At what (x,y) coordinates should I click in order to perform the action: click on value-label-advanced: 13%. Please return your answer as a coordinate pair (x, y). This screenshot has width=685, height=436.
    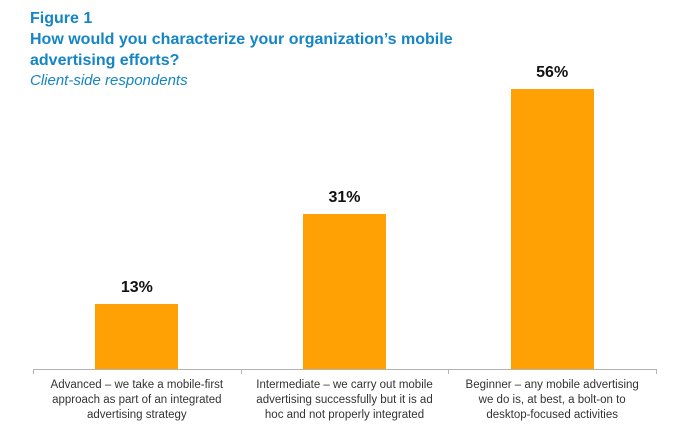
    Looking at the image, I should click on (136, 287).